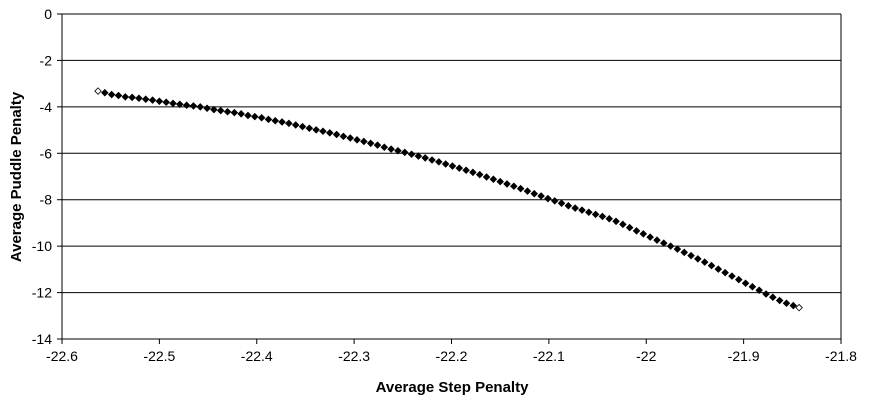 This screenshot has width=871, height=405. What do you see at coordinates (744, 356) in the screenshot?
I see `x-tick-label: -21.9` at bounding box center [744, 356].